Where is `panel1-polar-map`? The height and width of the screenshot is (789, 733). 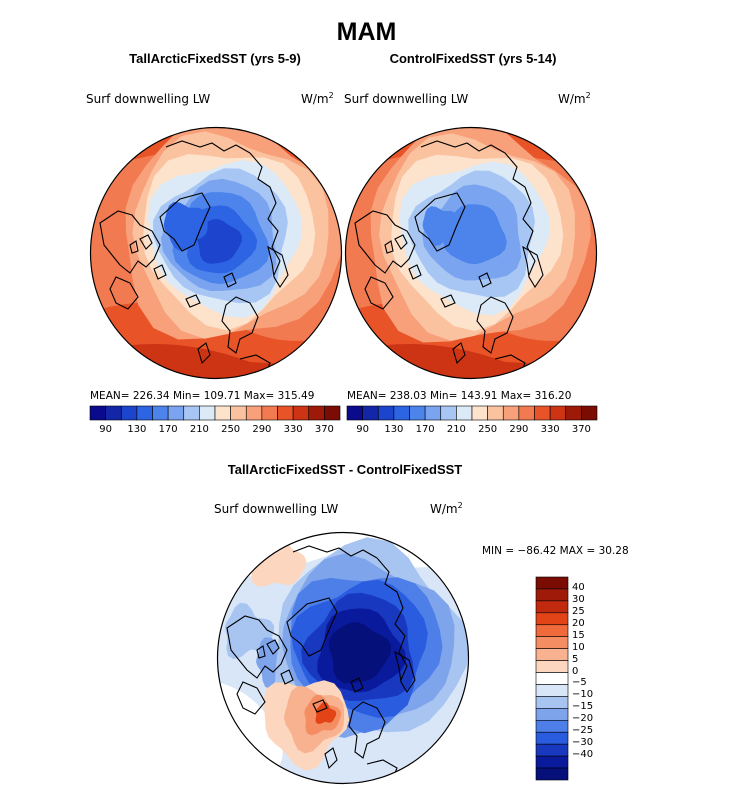 panel1-polar-map is located at coordinates (216, 253).